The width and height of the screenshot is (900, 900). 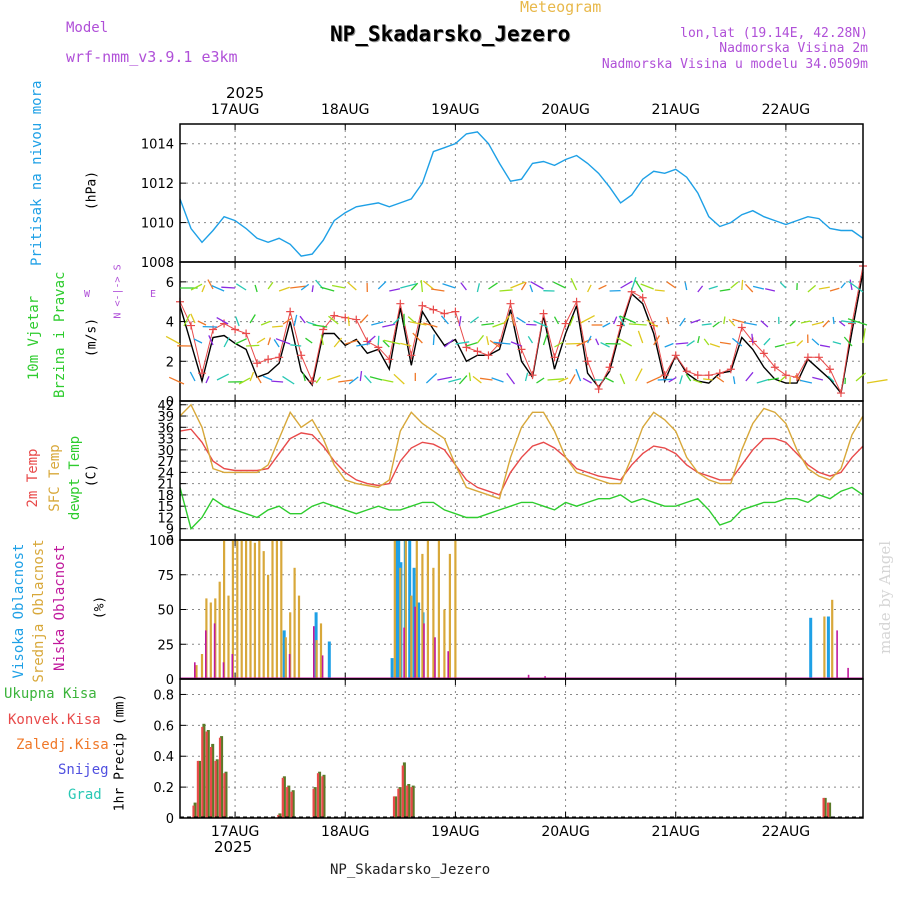 What do you see at coordinates (165, 440) in the screenshot?
I see `temp-ytick-label-9: 33` at bounding box center [165, 440].